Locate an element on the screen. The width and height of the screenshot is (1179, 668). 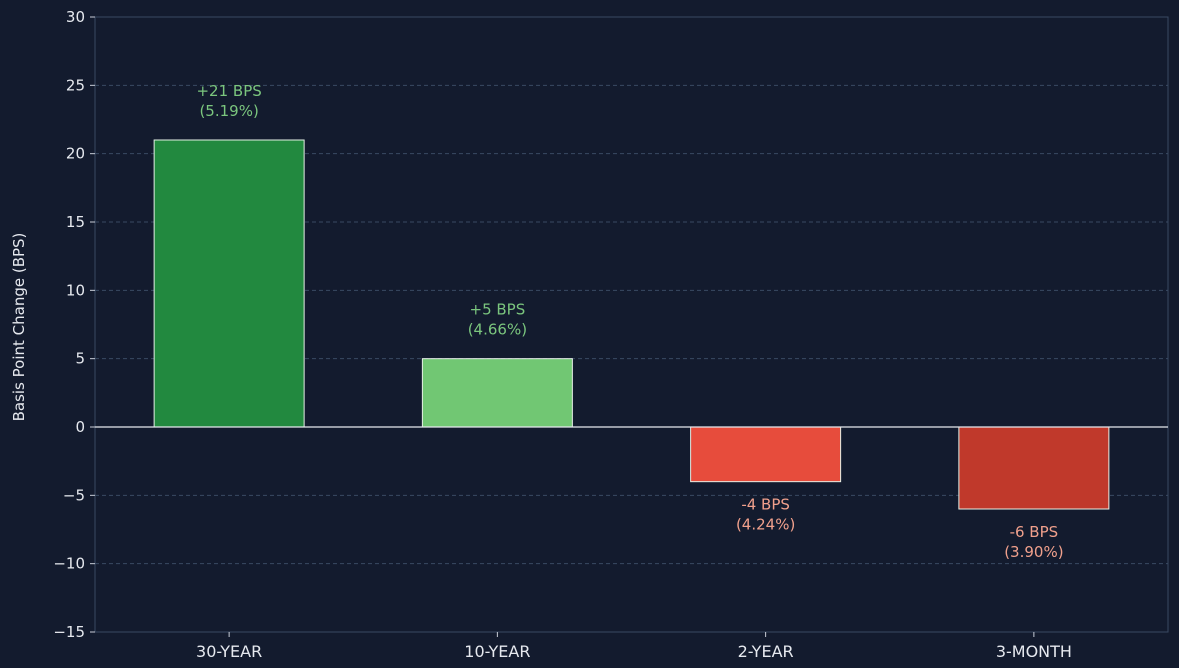
y-tick-label: 15 is located at coordinates (75, 222).